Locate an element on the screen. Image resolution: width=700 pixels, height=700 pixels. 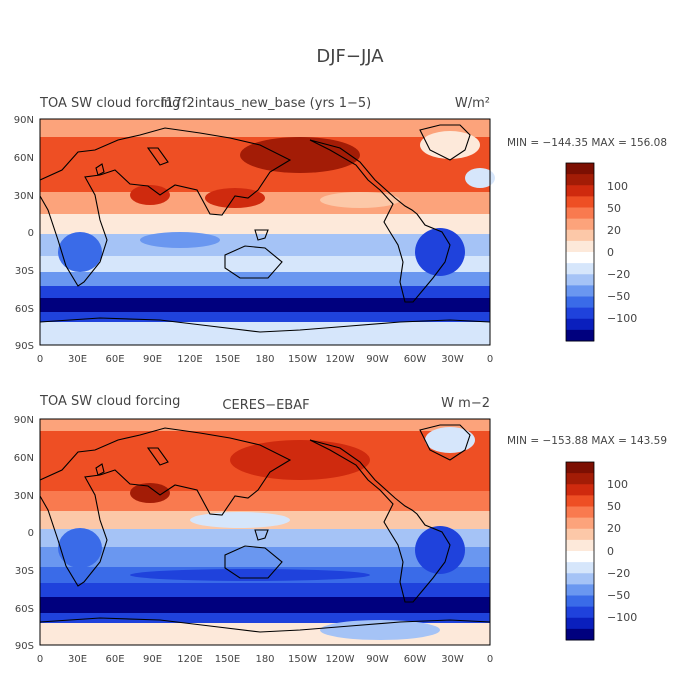
panel-2-lon-label: 30W is located at coordinates (452, 659).